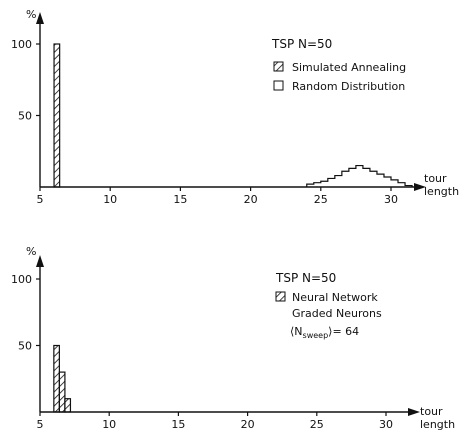  I want to click on top-legend-label-random-distribution: Random Distribution, so click(348, 86).